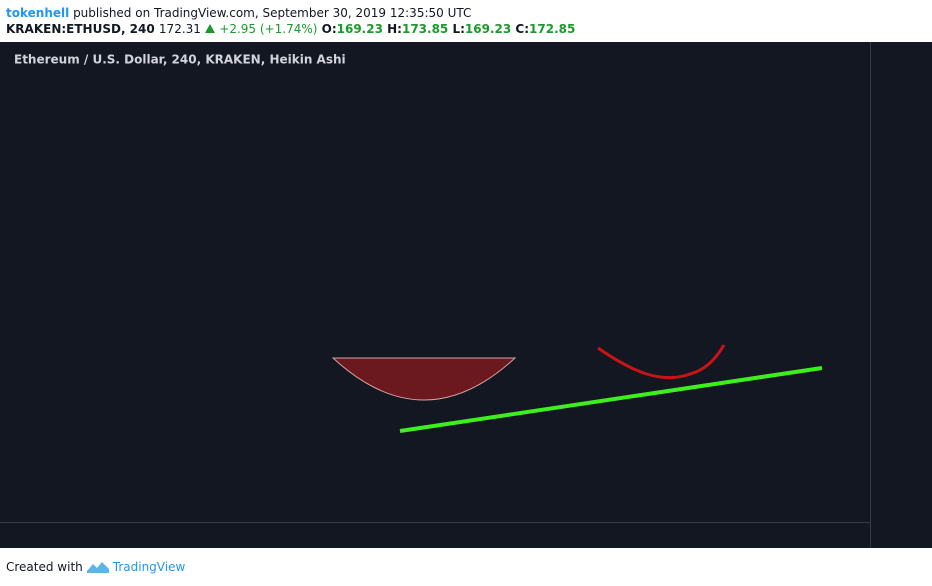  I want to click on footer-text: Created with, so click(44, 567).